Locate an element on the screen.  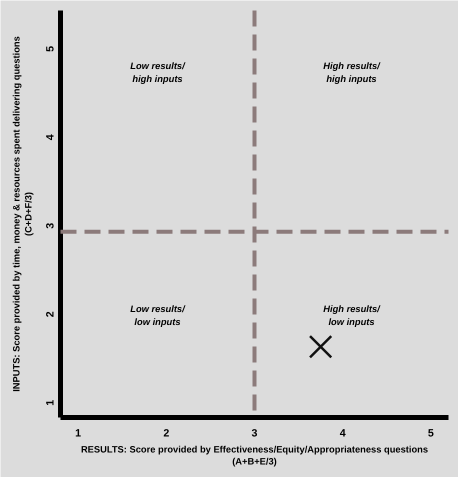
annotation: Low results/ low inputs is located at coordinates (158, 315).